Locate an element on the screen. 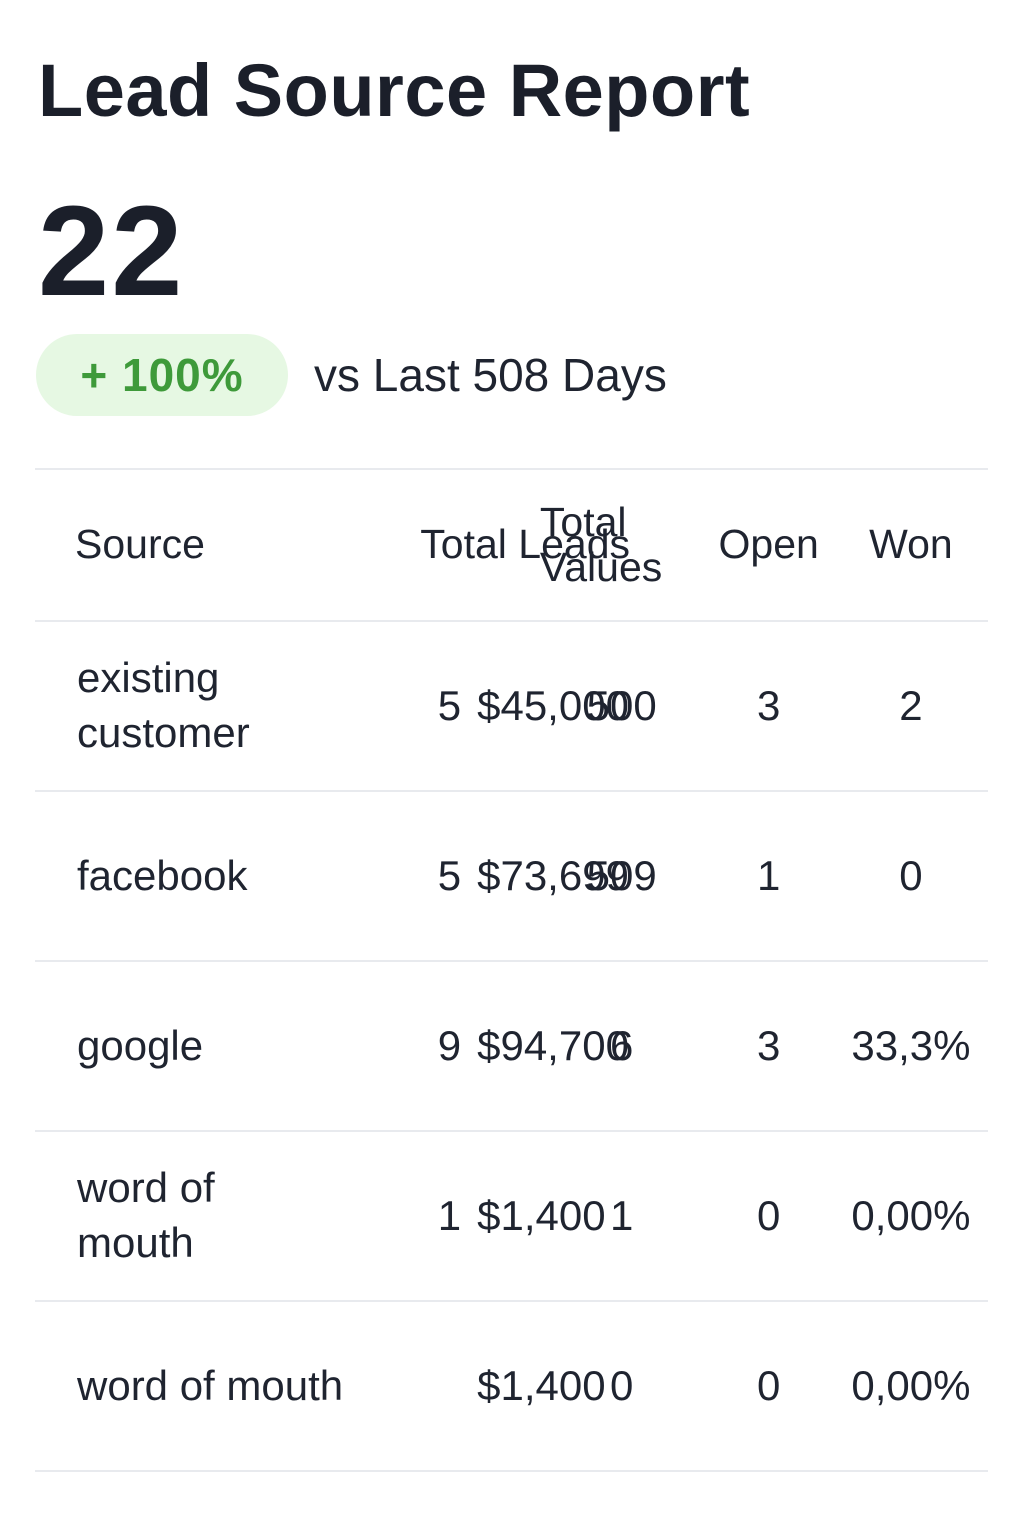 The image size is (1024, 1536). table-row: word of mouth 1 $1,400 1 0 0,00% is located at coordinates (511, 1216).